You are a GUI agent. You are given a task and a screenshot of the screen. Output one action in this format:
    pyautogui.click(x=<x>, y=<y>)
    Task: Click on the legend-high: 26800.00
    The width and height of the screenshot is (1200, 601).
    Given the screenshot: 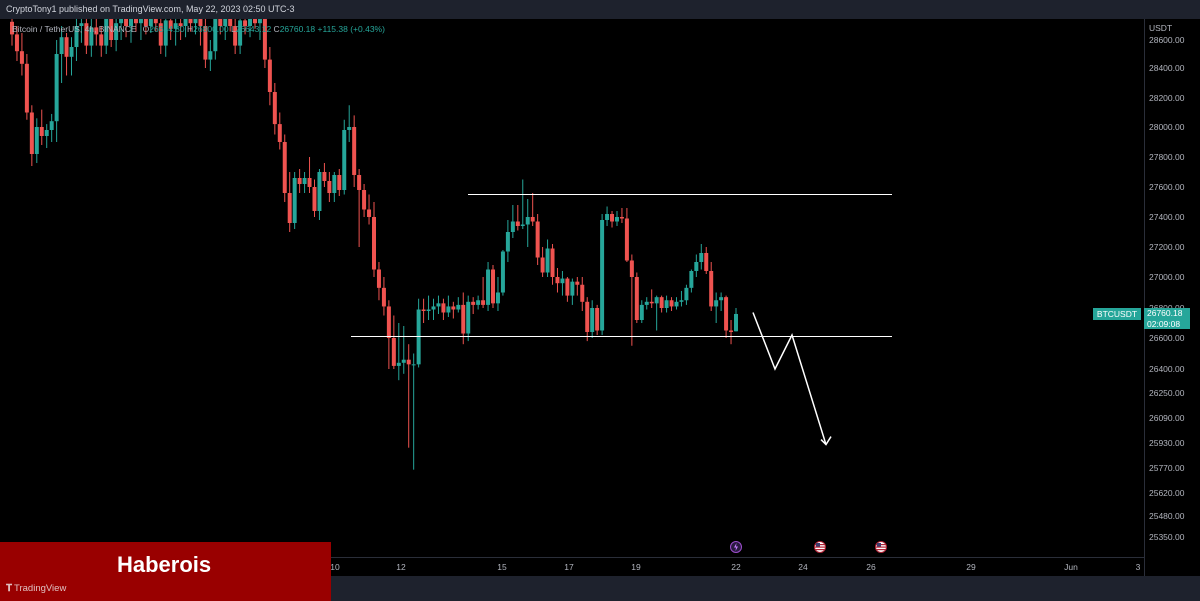 What is the action you would take?
    pyautogui.click(x=211, y=29)
    